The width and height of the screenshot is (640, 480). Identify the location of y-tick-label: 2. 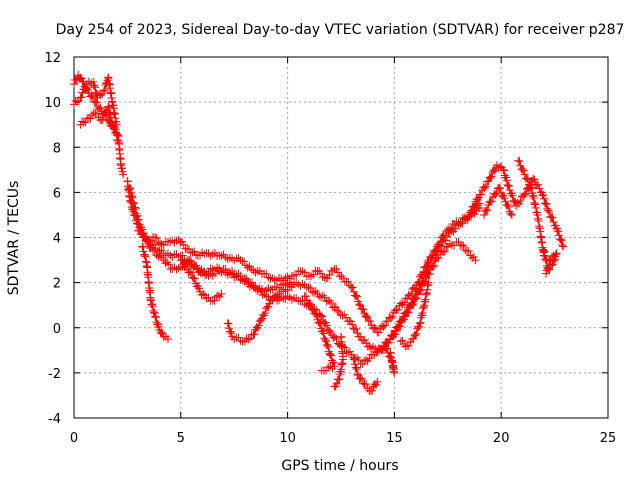
(57, 284).